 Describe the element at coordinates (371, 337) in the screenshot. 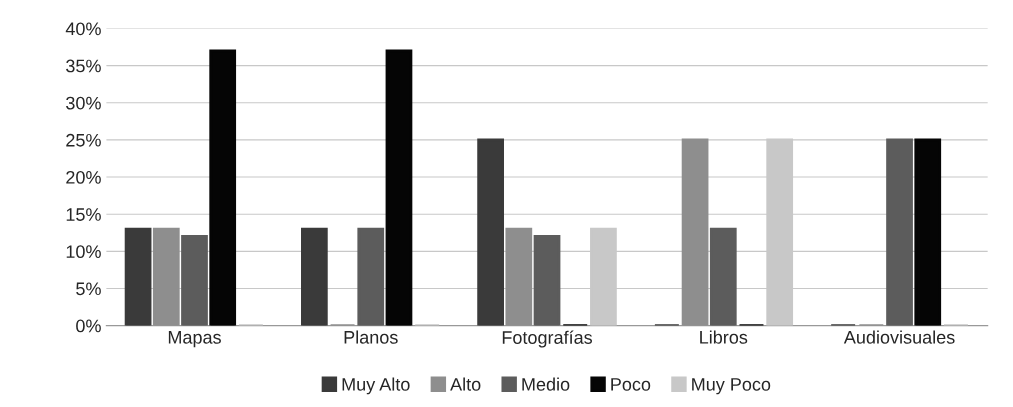

I see `x-tick-label: Planos` at that location.